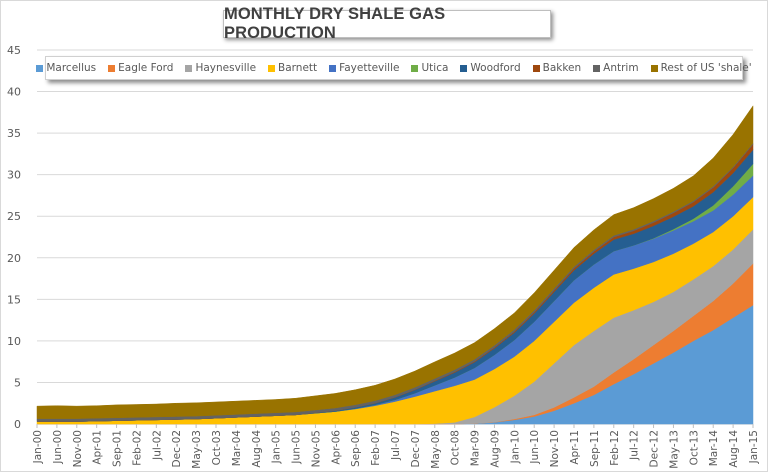 The height and width of the screenshot is (473, 768). I want to click on chart-title-box: MONTHLY DRY SHALE GAS PRODUCTION, so click(387, 23).